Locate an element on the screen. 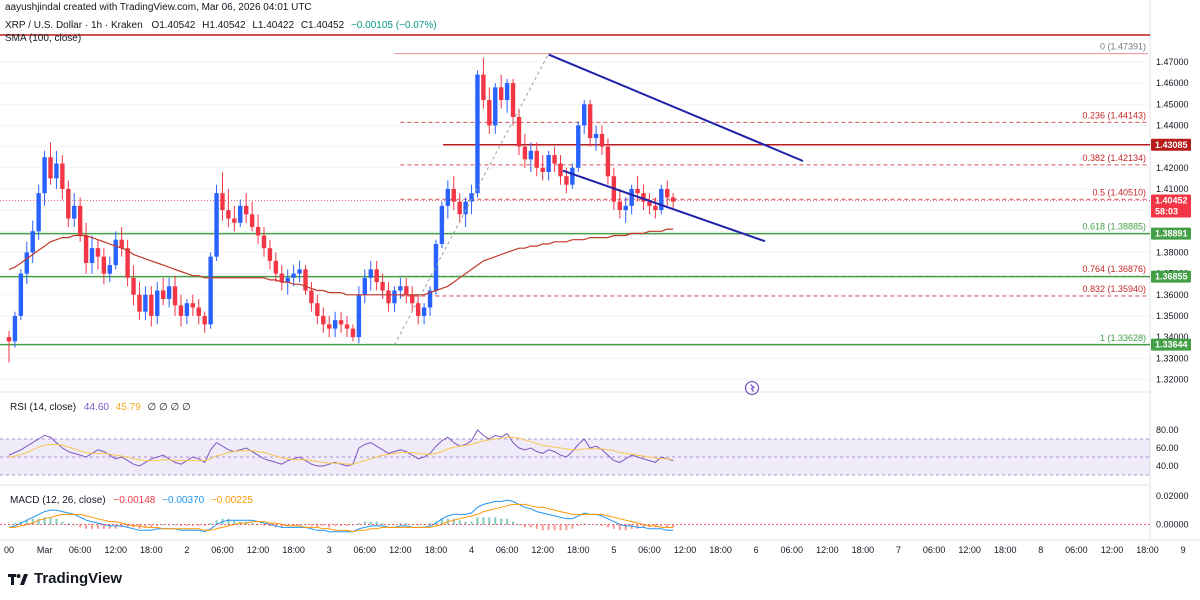 The image size is (1200, 600). sma-legend: SMA (100, close) is located at coordinates (43, 38).